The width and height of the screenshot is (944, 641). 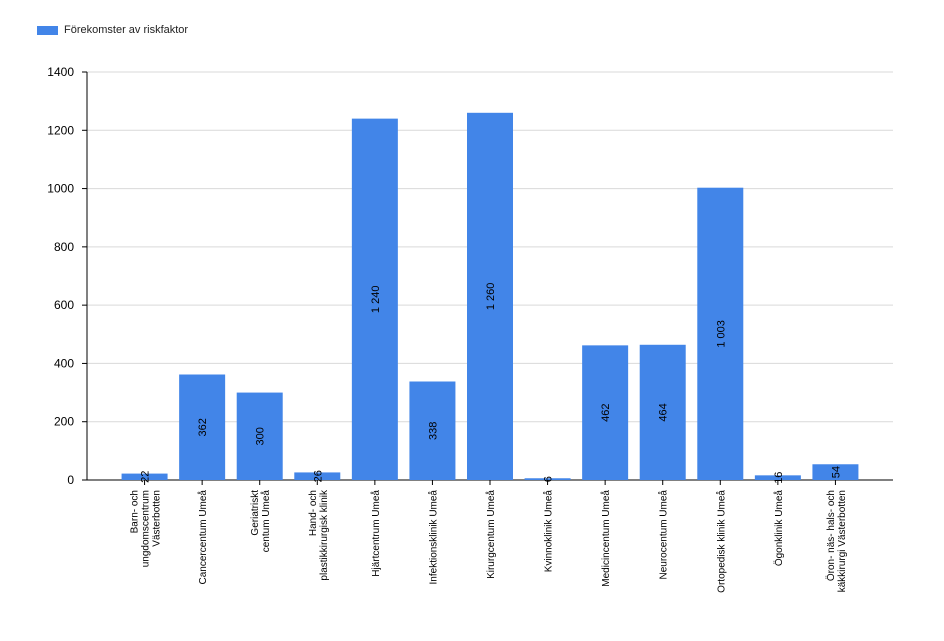 What do you see at coordinates (64, 305) in the screenshot?
I see `y-tick-label: 600` at bounding box center [64, 305].